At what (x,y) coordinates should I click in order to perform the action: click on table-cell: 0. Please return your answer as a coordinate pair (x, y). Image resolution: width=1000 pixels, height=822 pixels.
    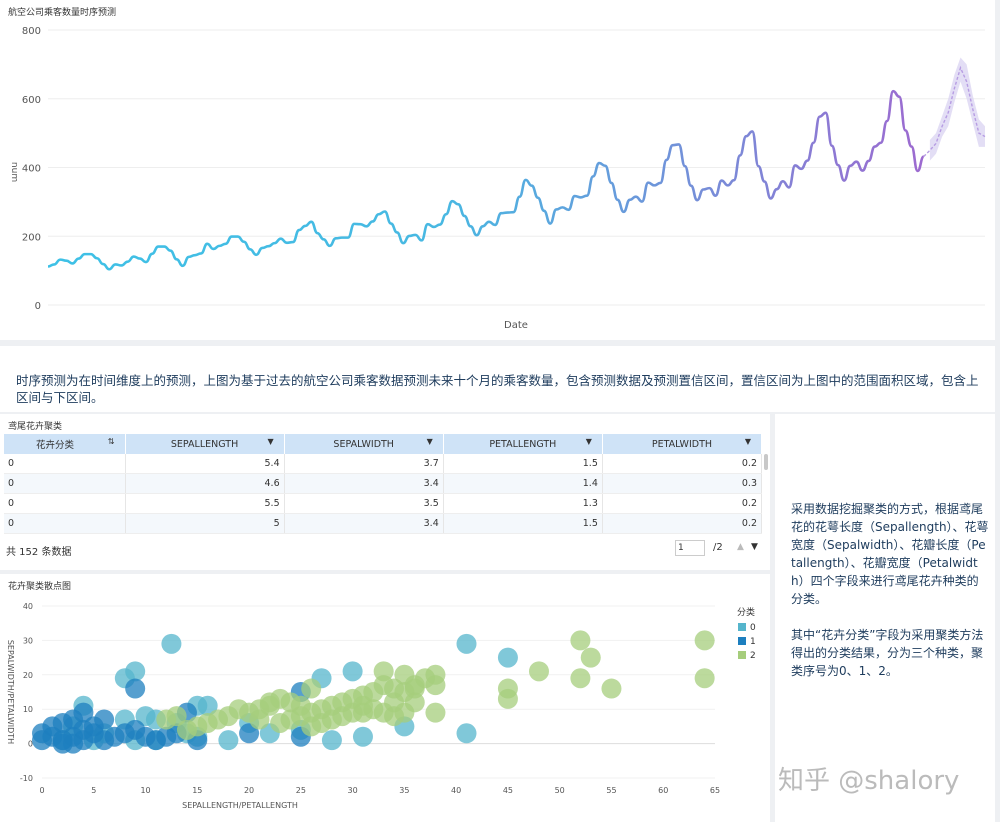
    Looking at the image, I should click on (65, 483).